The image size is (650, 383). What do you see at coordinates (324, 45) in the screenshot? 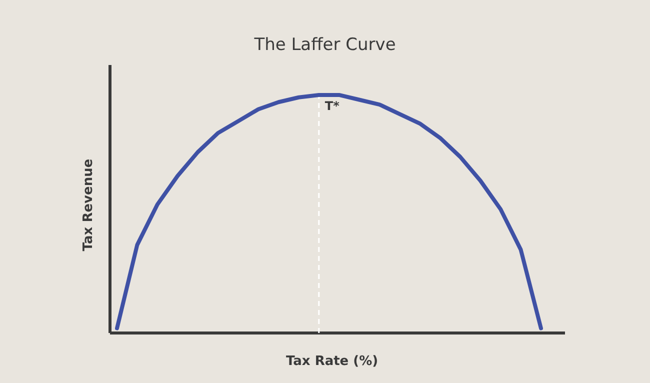
I see `chart-title: The Laffer Curve` at bounding box center [324, 45].